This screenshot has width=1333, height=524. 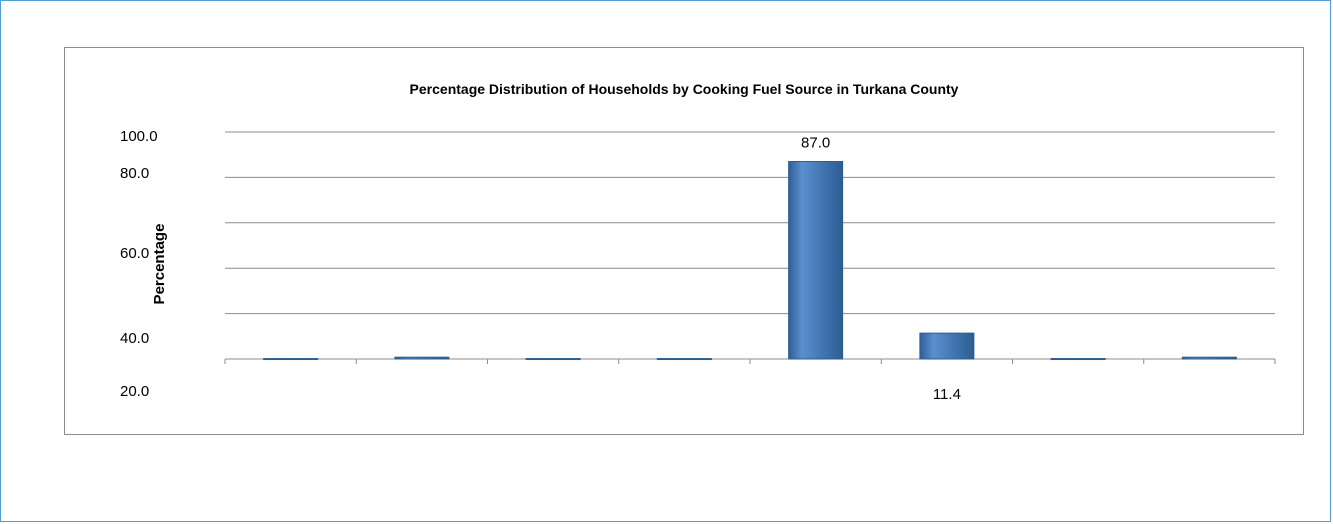 What do you see at coordinates (134, 253) in the screenshot?
I see `y-tick-label: 60.0` at bounding box center [134, 253].